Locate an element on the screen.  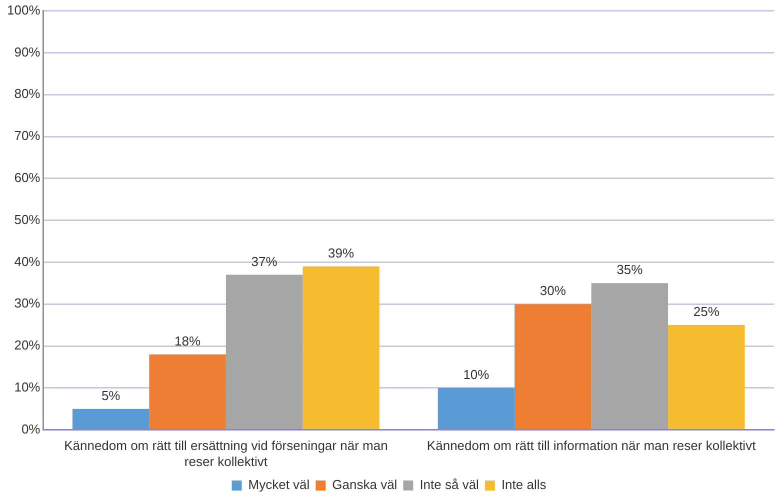
legend-label: Inte så väl is located at coordinates (450, 484).